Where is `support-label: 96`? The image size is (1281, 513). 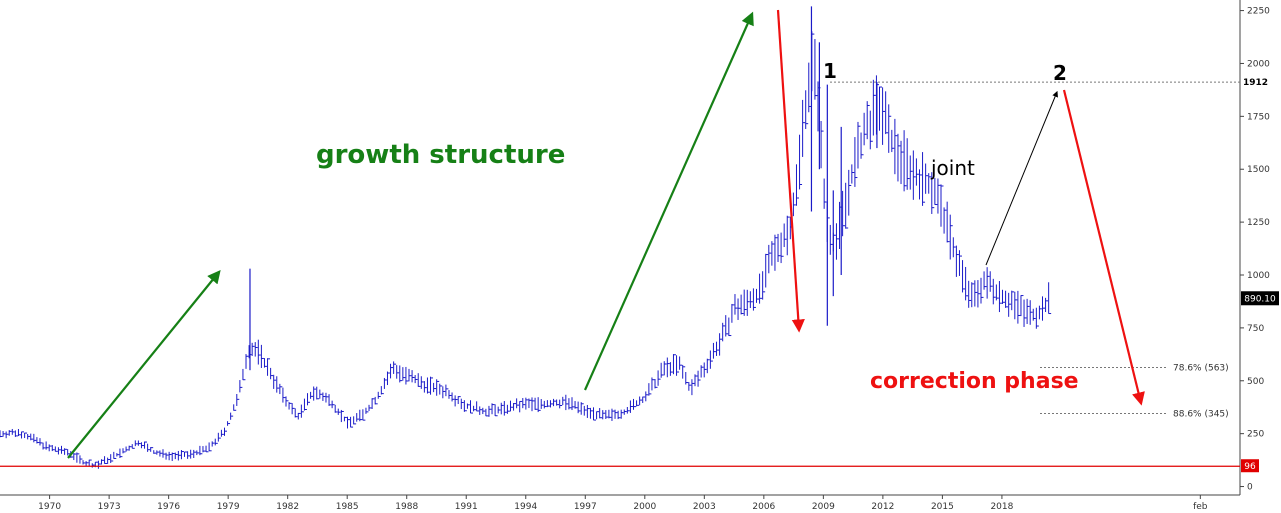 support-label: 96 is located at coordinates (1250, 467).